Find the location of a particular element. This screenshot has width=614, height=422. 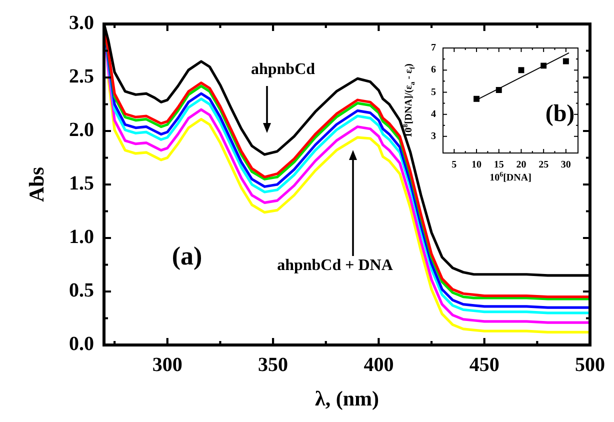

y-tick-label: 4 is located at coordinates (433, 114).